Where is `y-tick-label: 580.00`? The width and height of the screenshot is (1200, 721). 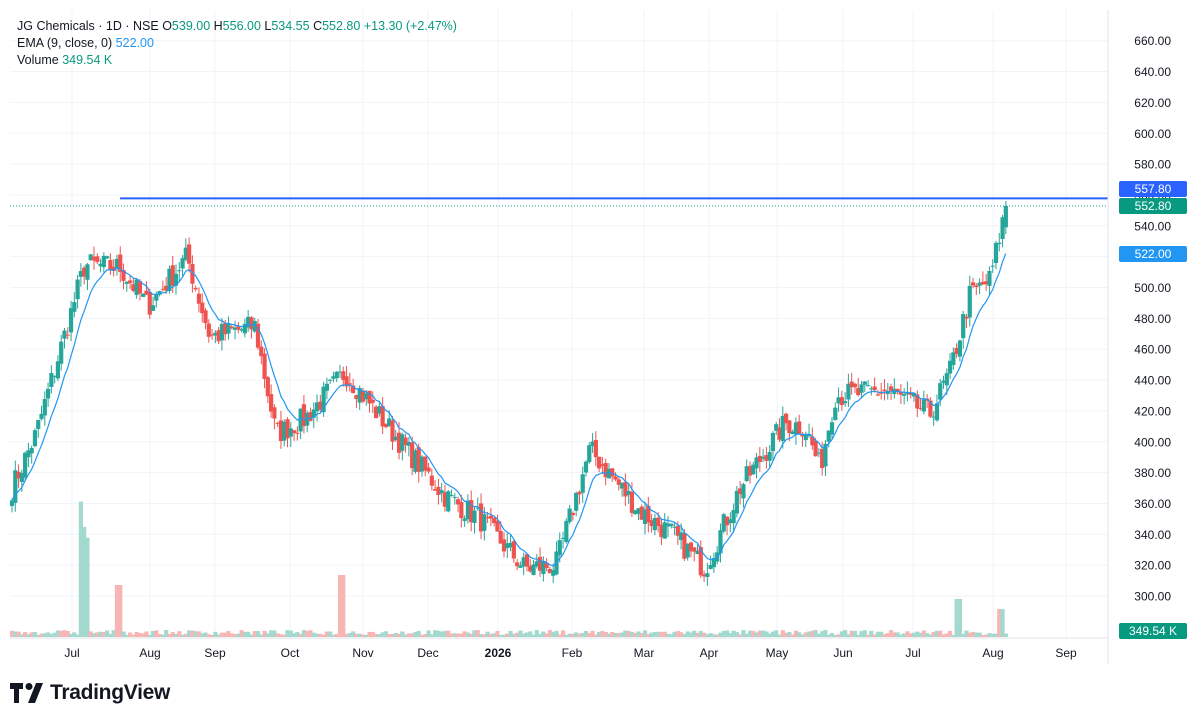 y-tick-label: 580.00 is located at coordinates (1152, 165).